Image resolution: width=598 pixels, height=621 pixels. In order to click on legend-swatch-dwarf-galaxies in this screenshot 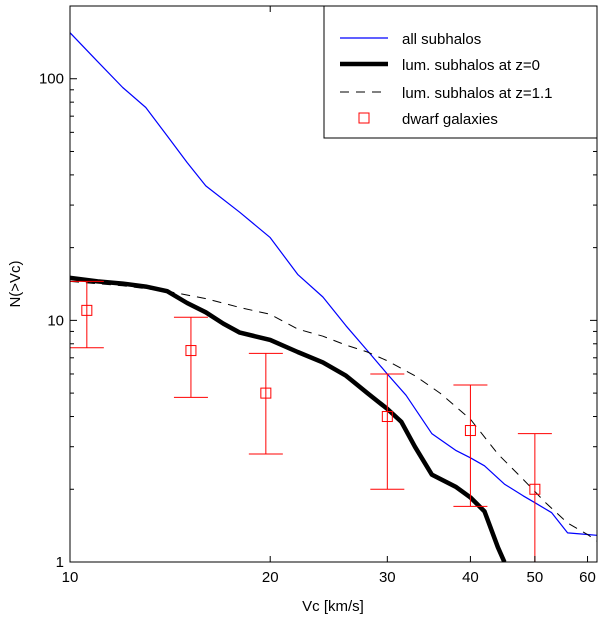, I will do `click(364, 118)`.